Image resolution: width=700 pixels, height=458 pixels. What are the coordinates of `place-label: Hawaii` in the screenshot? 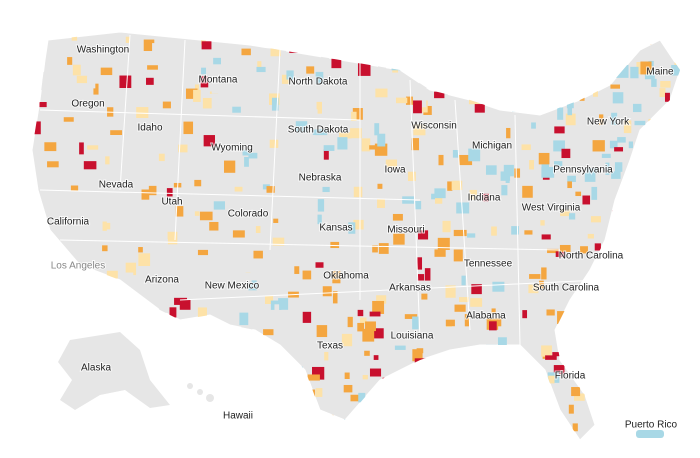 It's located at (238, 416).